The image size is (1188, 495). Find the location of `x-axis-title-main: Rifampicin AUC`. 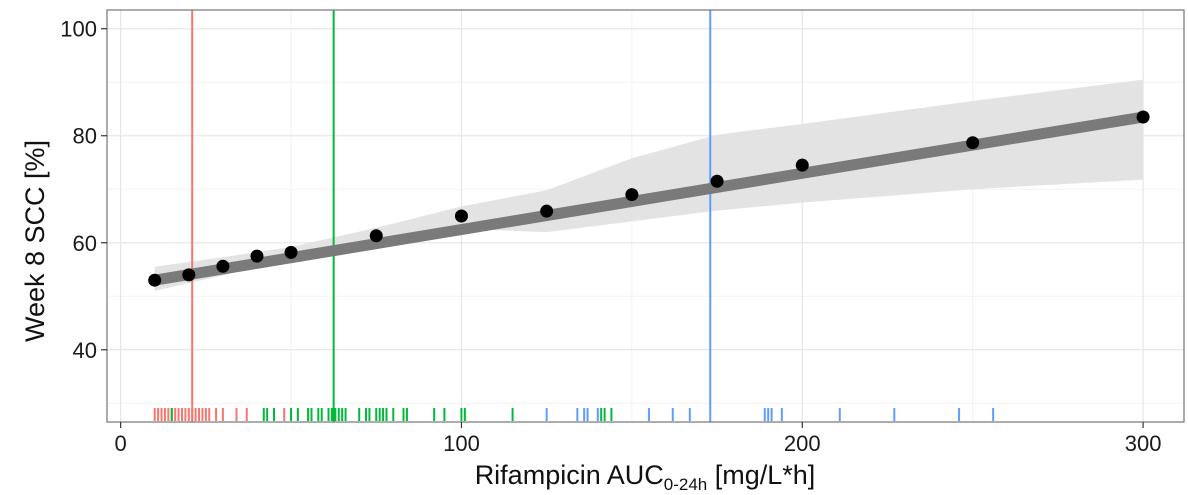

x-axis-title-main: Rifampicin AUC is located at coordinates (569, 475).